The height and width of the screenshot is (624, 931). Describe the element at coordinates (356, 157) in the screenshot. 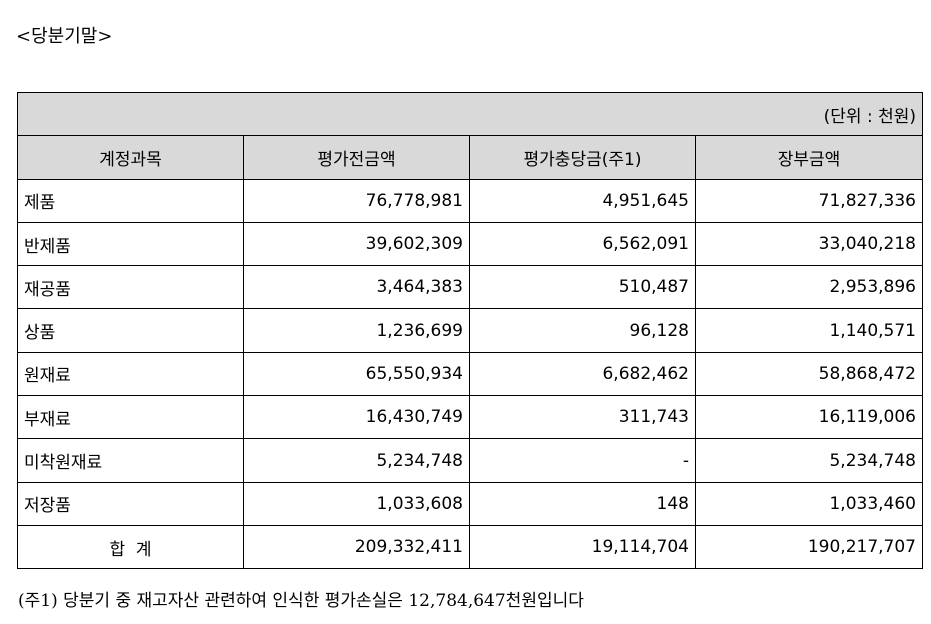

I see `cell: 평가전금액` at that location.